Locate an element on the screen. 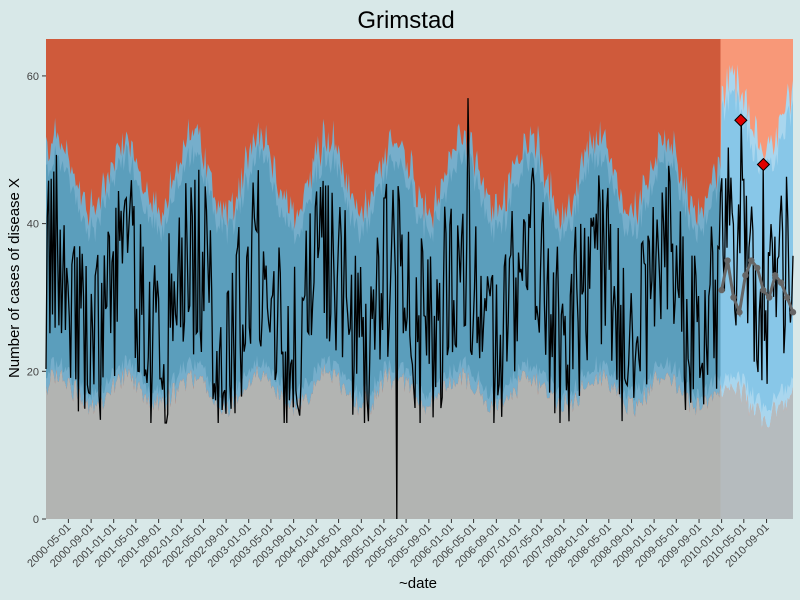 This screenshot has height=600, width=800. y-tick-label: 40 is located at coordinates (33, 225).